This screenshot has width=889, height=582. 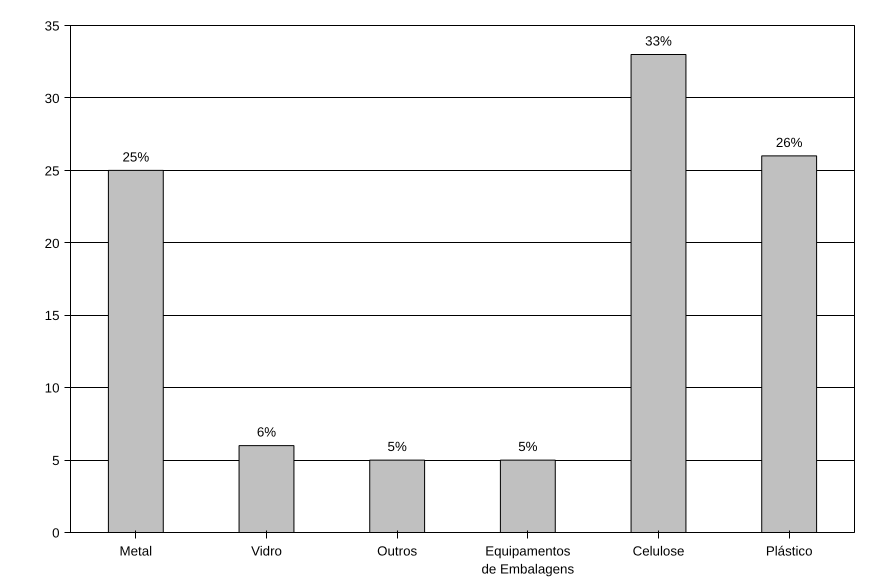 I want to click on y-tick-label: 25, so click(x=52, y=170).